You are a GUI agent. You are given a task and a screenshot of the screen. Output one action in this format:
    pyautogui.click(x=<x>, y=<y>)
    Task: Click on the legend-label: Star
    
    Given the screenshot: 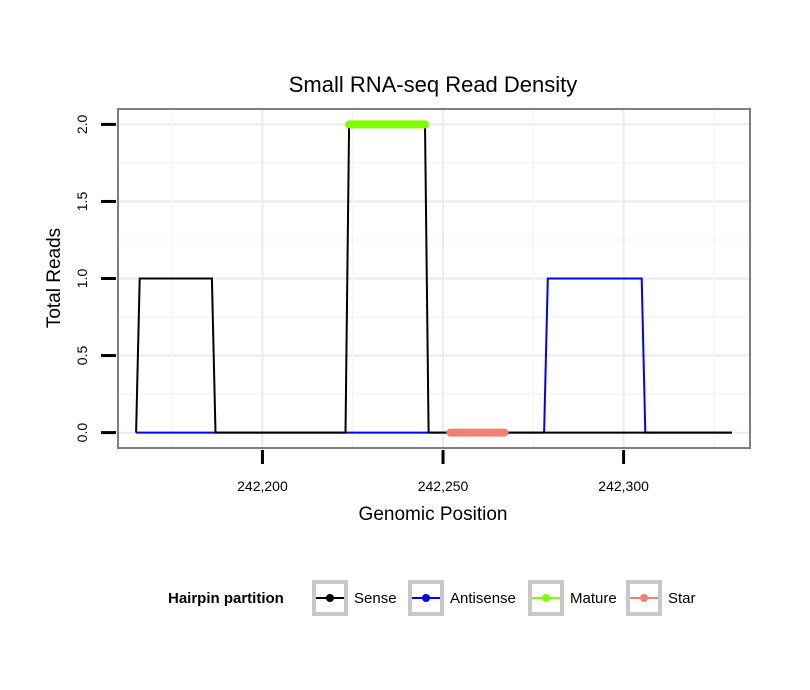 What is the action you would take?
    pyautogui.click(x=682, y=598)
    